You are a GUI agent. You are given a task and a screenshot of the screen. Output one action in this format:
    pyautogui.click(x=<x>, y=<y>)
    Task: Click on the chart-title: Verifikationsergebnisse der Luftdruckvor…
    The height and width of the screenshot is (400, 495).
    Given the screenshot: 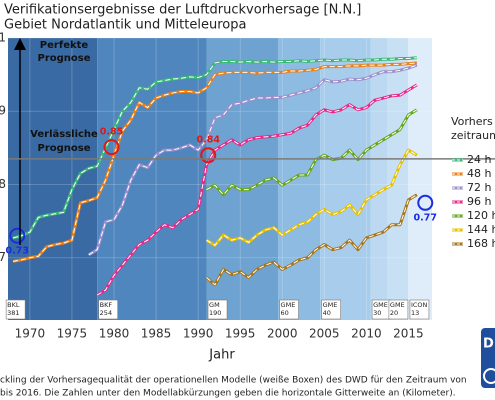 What is the action you would take?
    pyautogui.click(x=182, y=10)
    